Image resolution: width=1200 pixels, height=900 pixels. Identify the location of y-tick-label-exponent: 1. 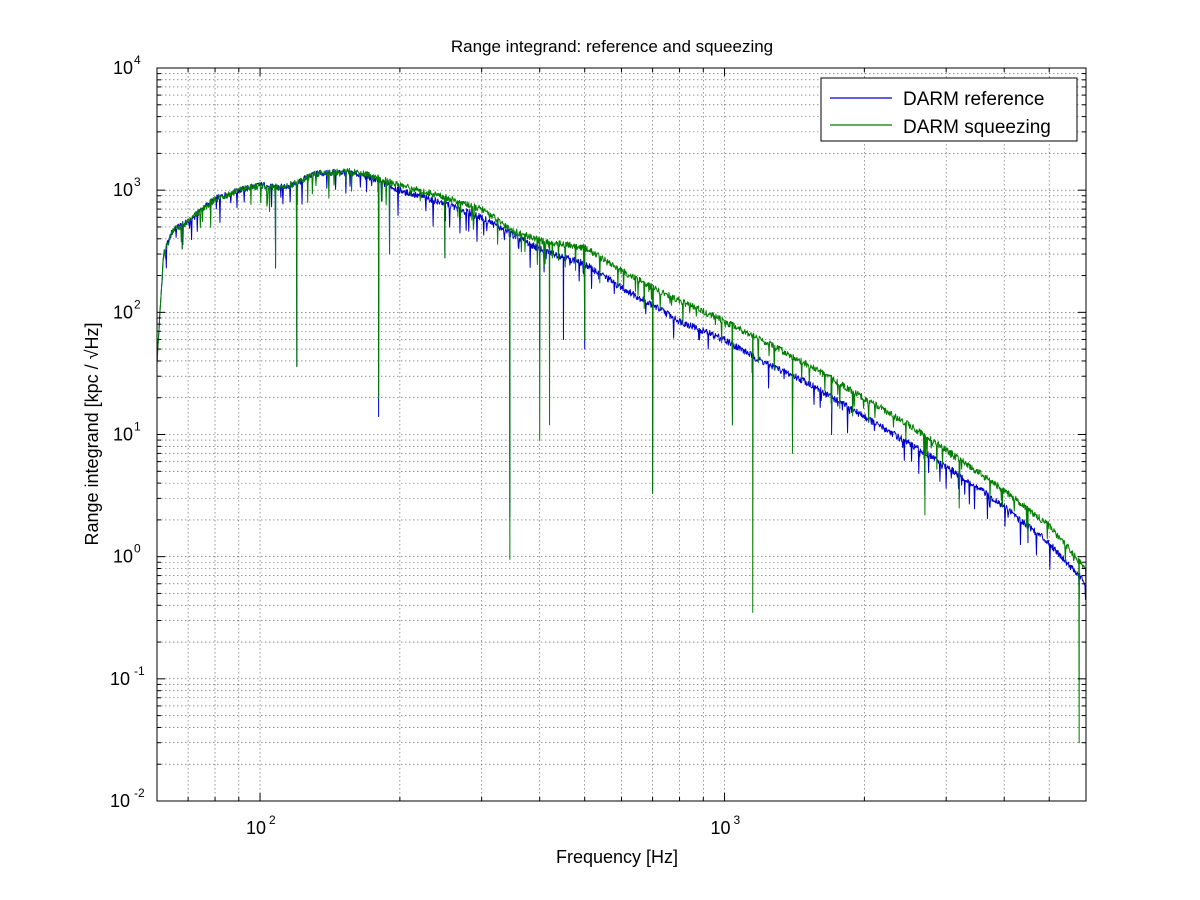
(137, 427).